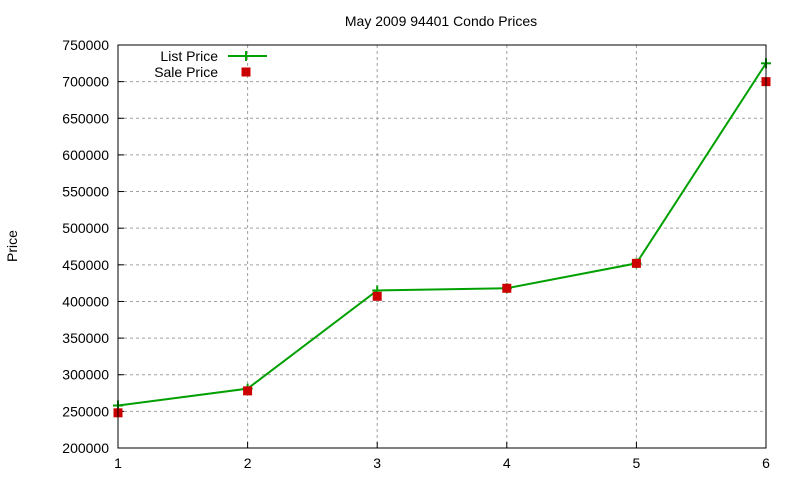 The width and height of the screenshot is (800, 485). What do you see at coordinates (85, 82) in the screenshot?
I see `y-tick-label: 700000` at bounding box center [85, 82].